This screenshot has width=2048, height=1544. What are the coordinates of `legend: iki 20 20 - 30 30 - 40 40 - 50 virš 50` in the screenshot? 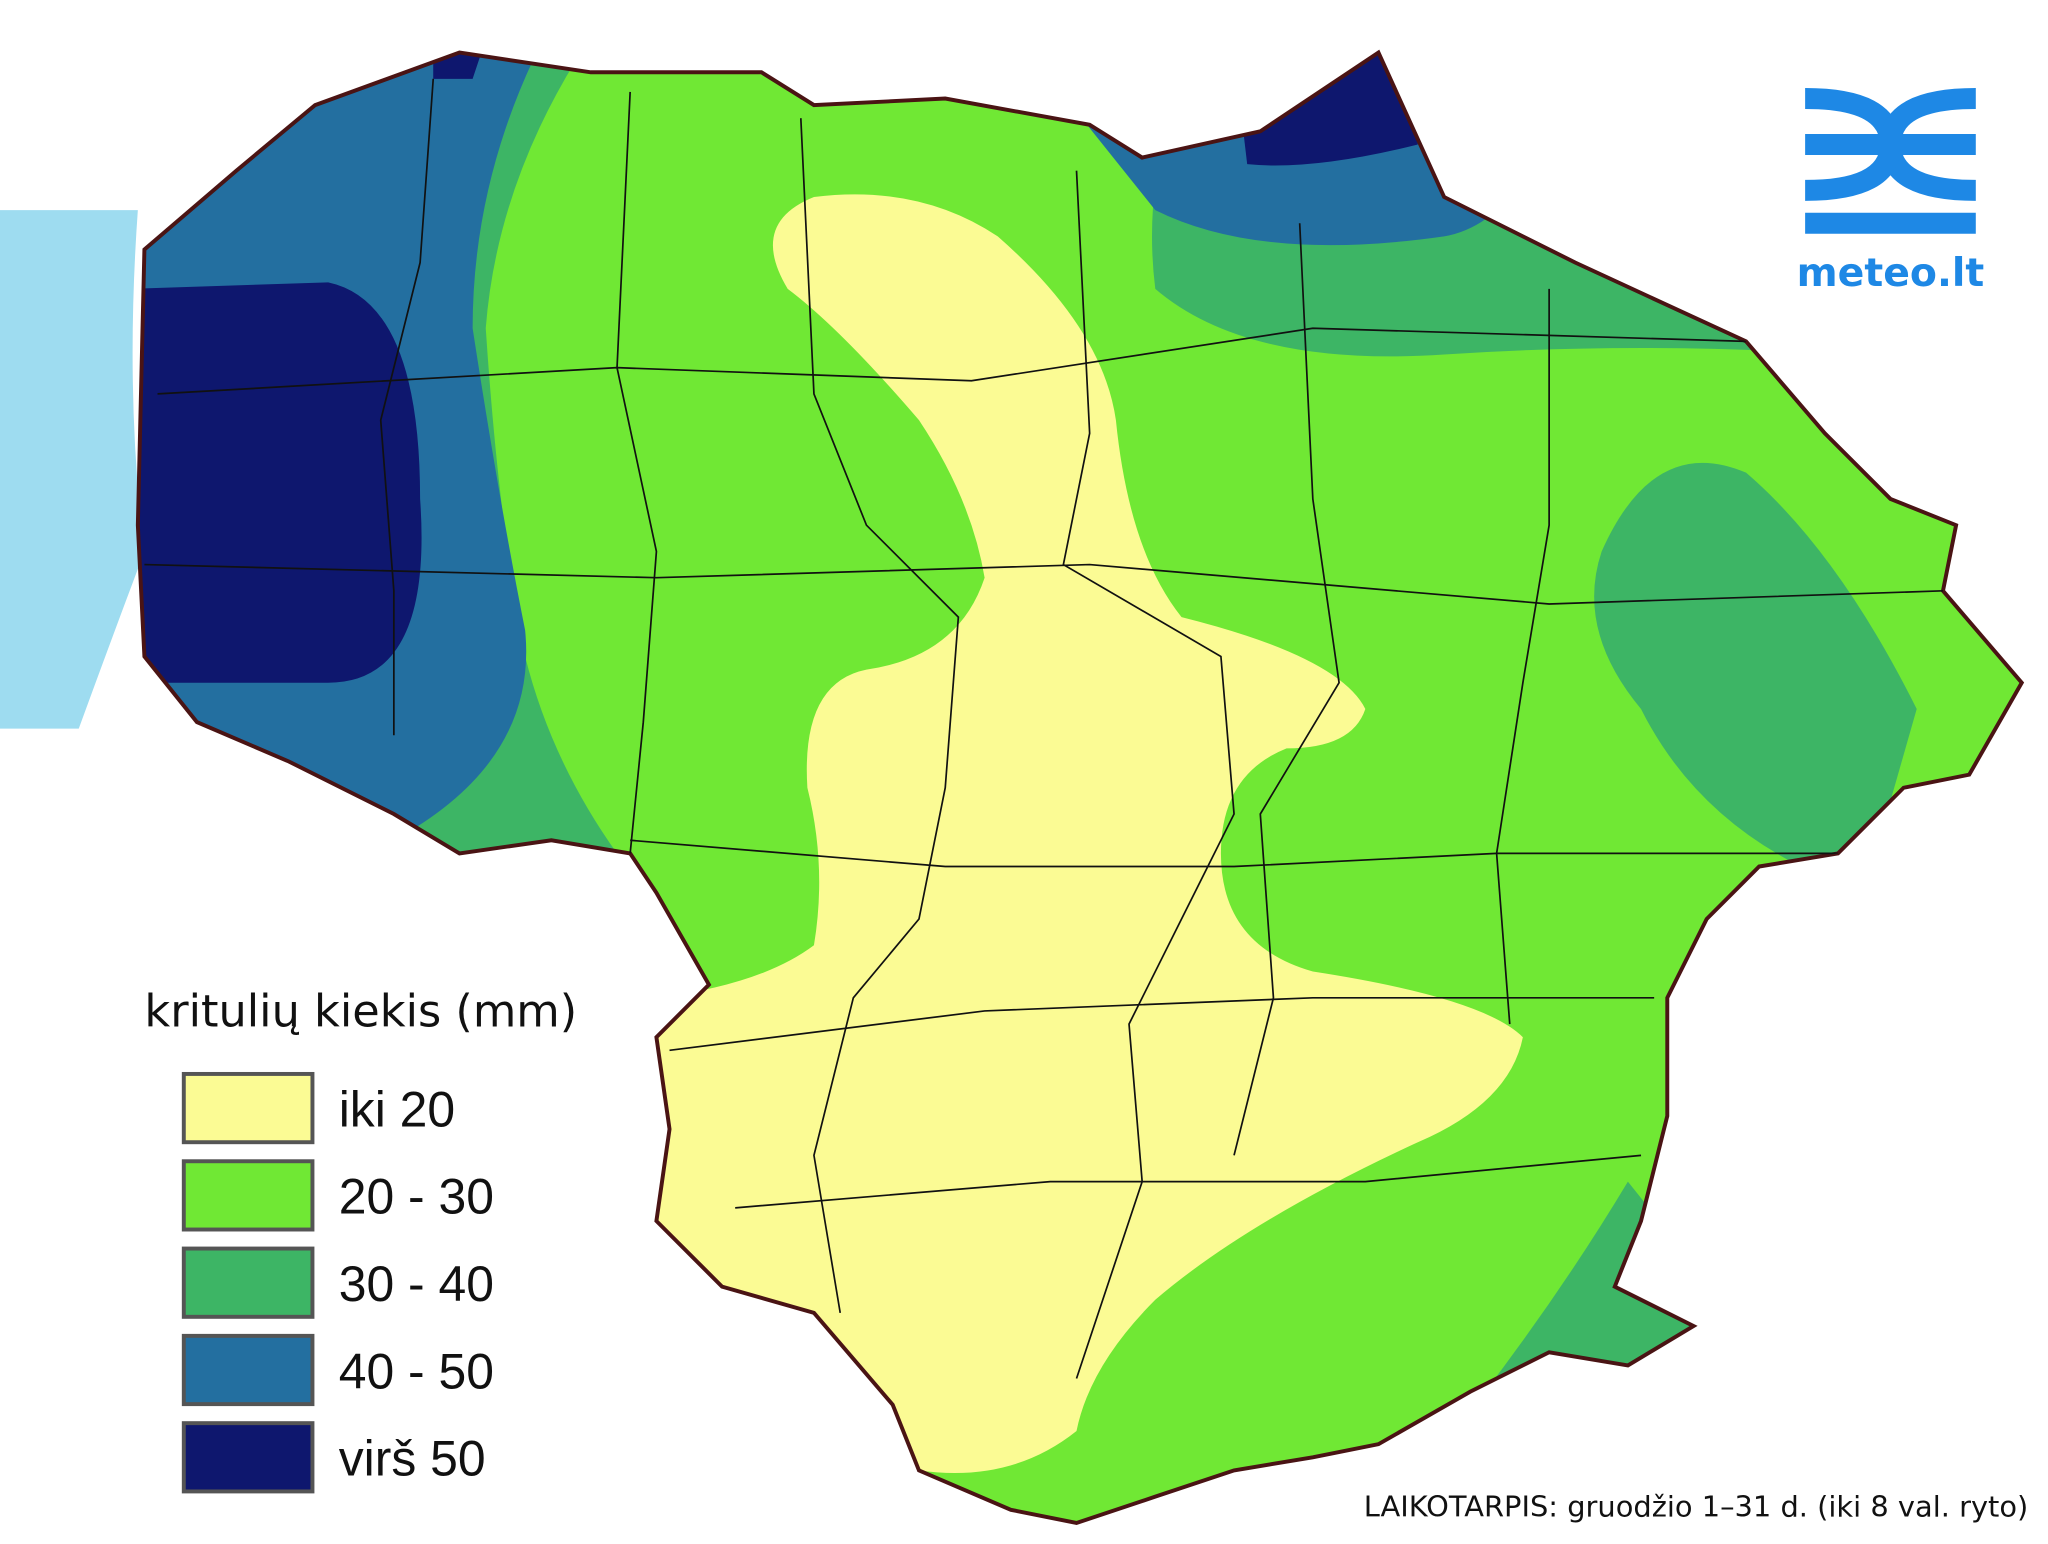 It's located at (337, 1282).